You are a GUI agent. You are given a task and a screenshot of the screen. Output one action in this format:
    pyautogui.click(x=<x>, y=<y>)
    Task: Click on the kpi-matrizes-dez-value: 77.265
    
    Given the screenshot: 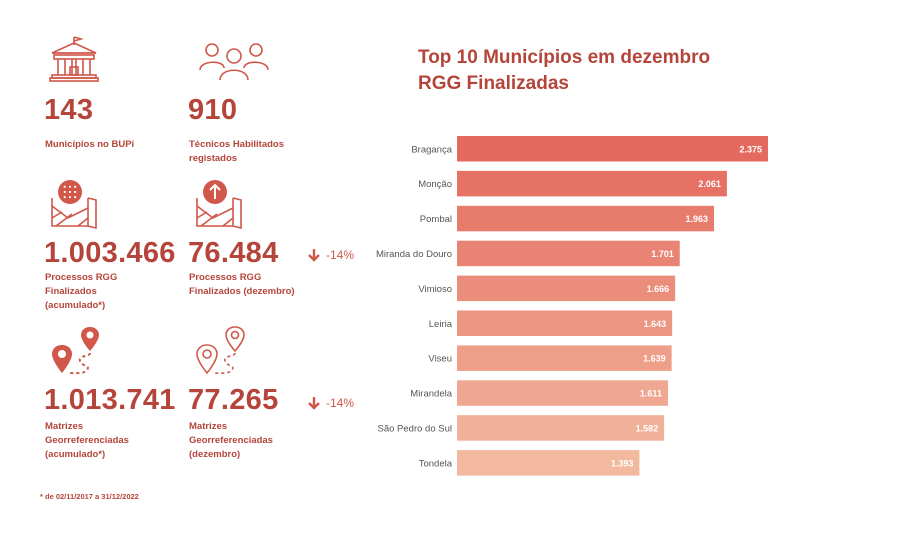 What is the action you would take?
    pyautogui.click(x=233, y=400)
    